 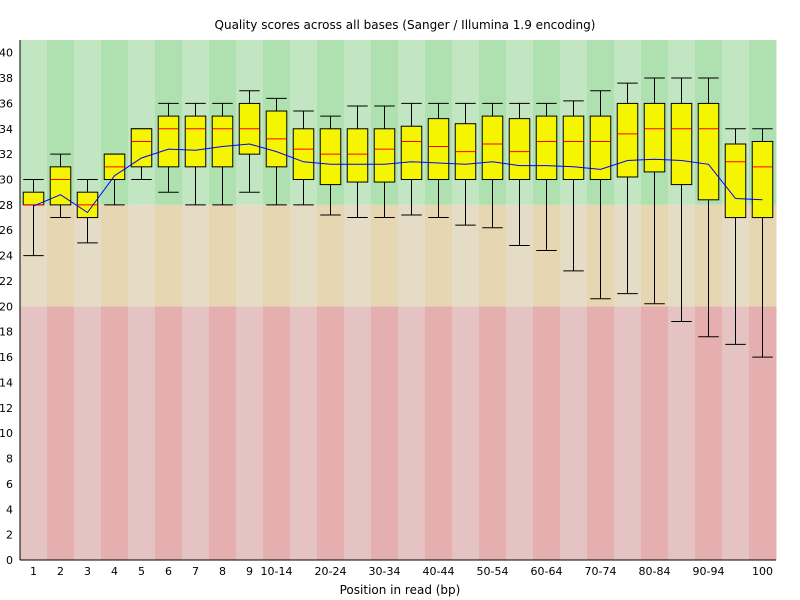 I want to click on y-tick-label: 26, so click(x=6, y=230).